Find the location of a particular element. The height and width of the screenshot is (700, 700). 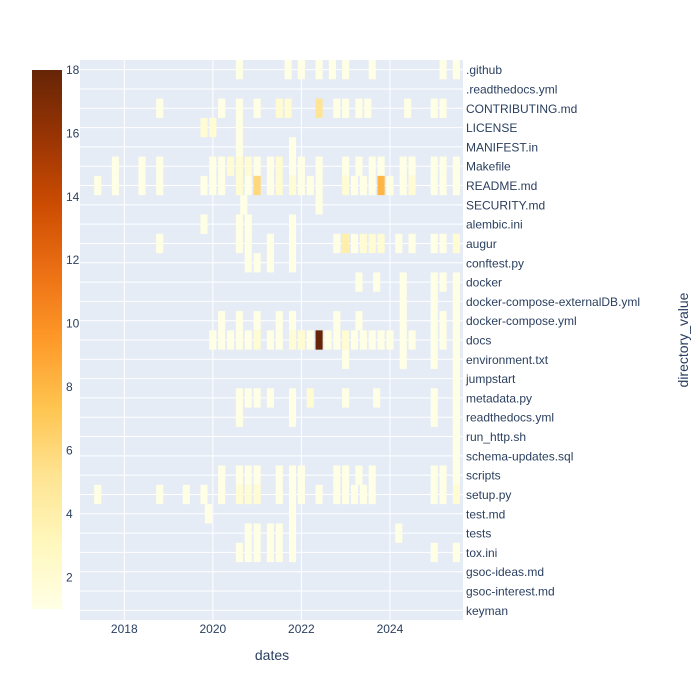

y-tick-label: gsoc-ideas.md is located at coordinates (505, 572).